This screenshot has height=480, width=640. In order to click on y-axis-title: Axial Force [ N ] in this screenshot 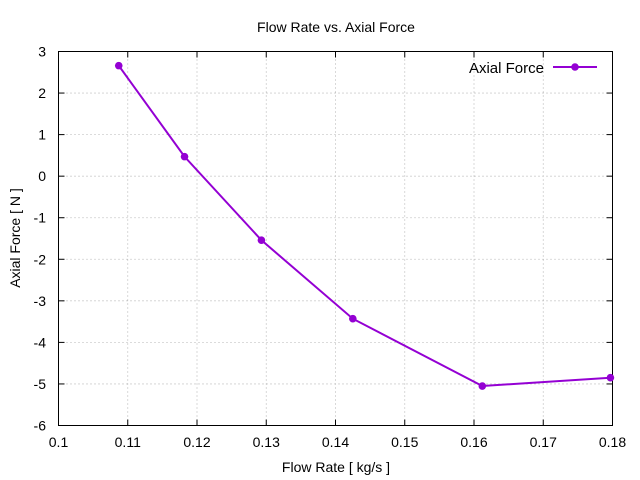, I will do `click(15, 238)`.